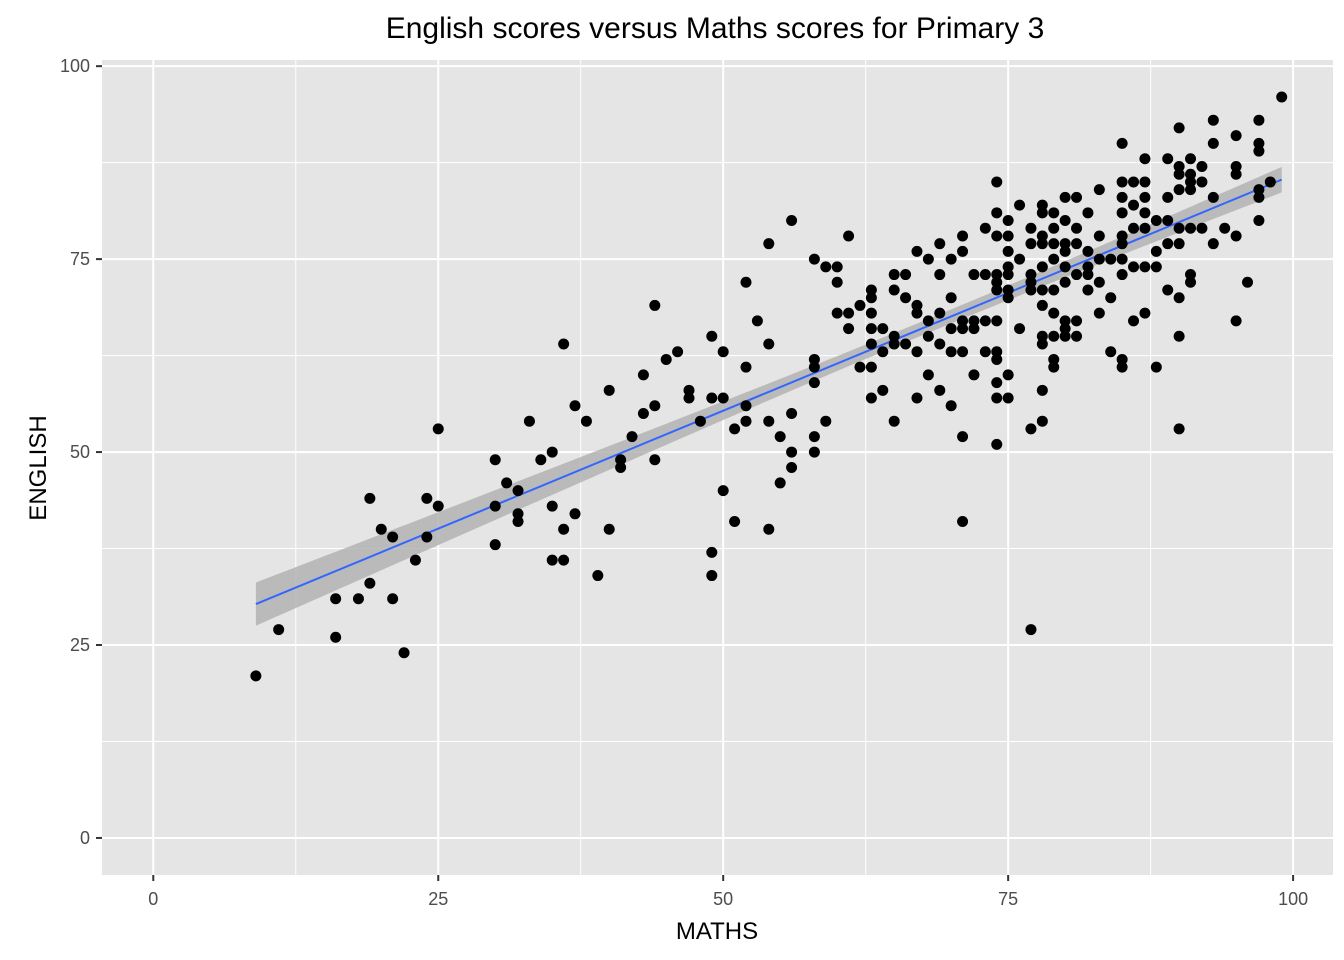 This screenshot has width=1344, height=960. Describe the element at coordinates (717, 931) in the screenshot. I see `x-axis-title: MATHS` at that location.